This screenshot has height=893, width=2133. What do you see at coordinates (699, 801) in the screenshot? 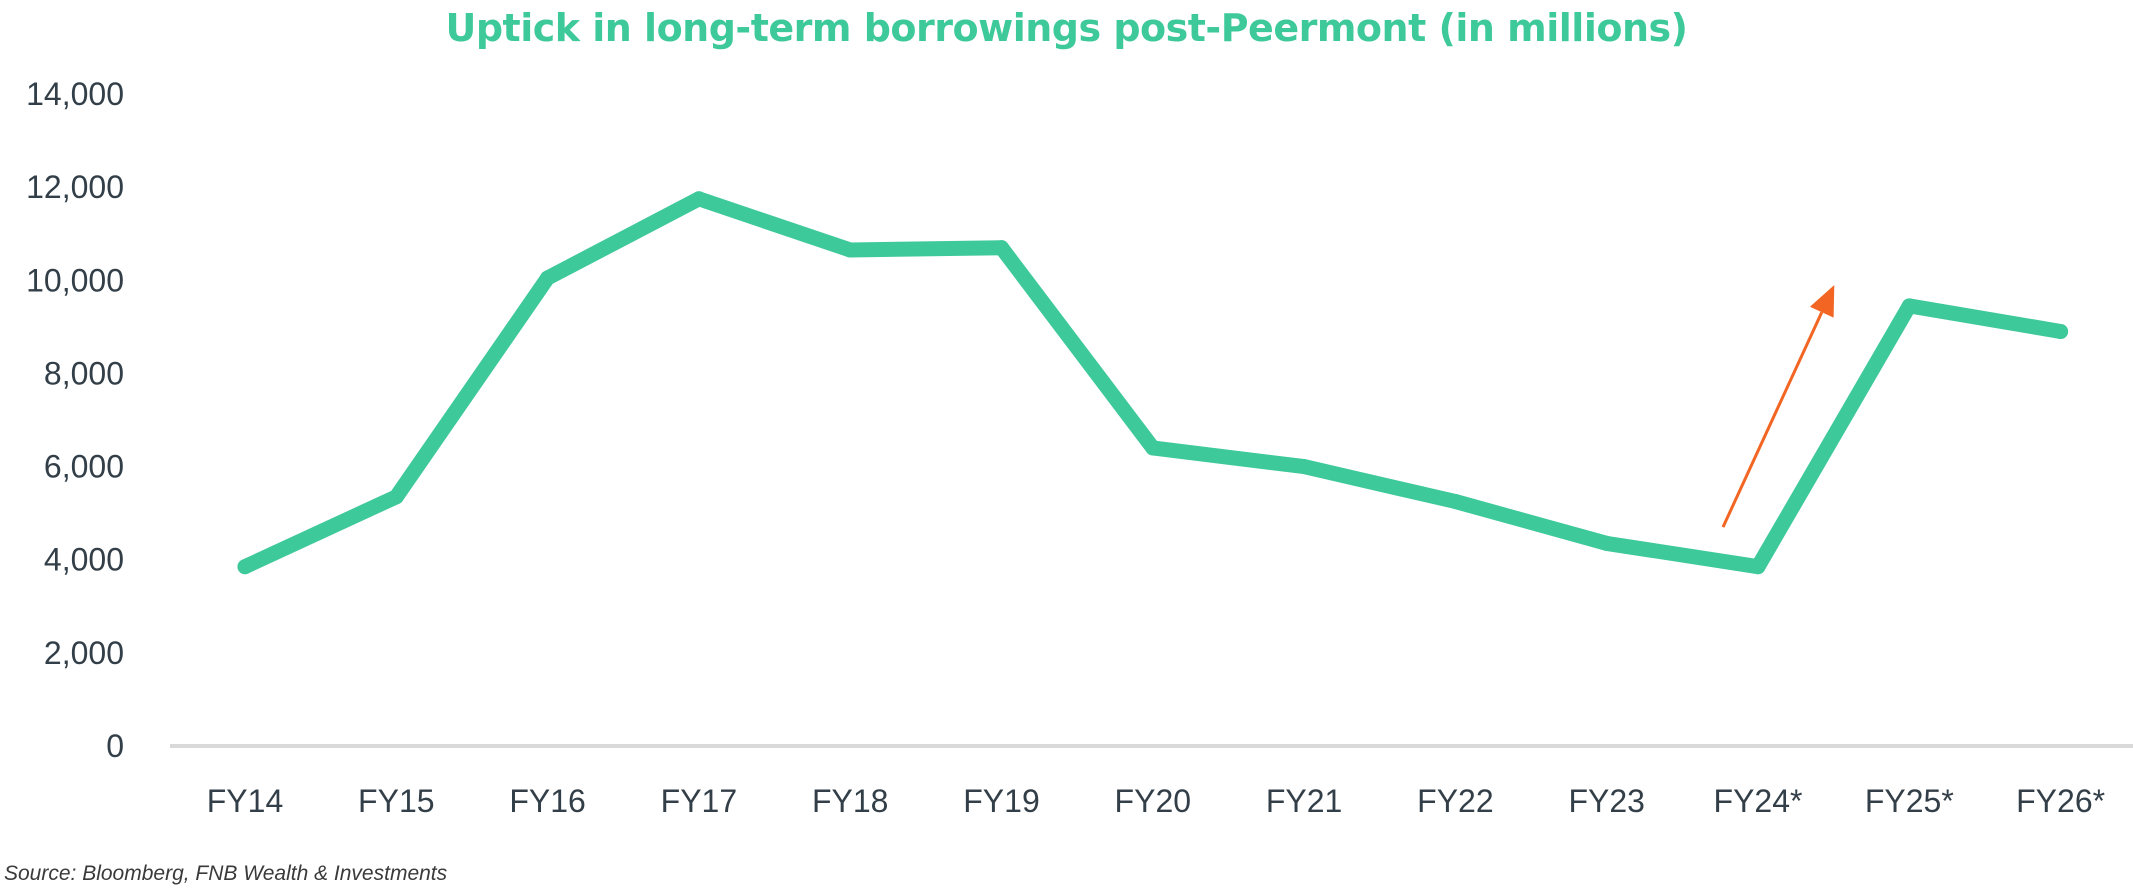
I see `x-tick-label: FY17` at bounding box center [699, 801].